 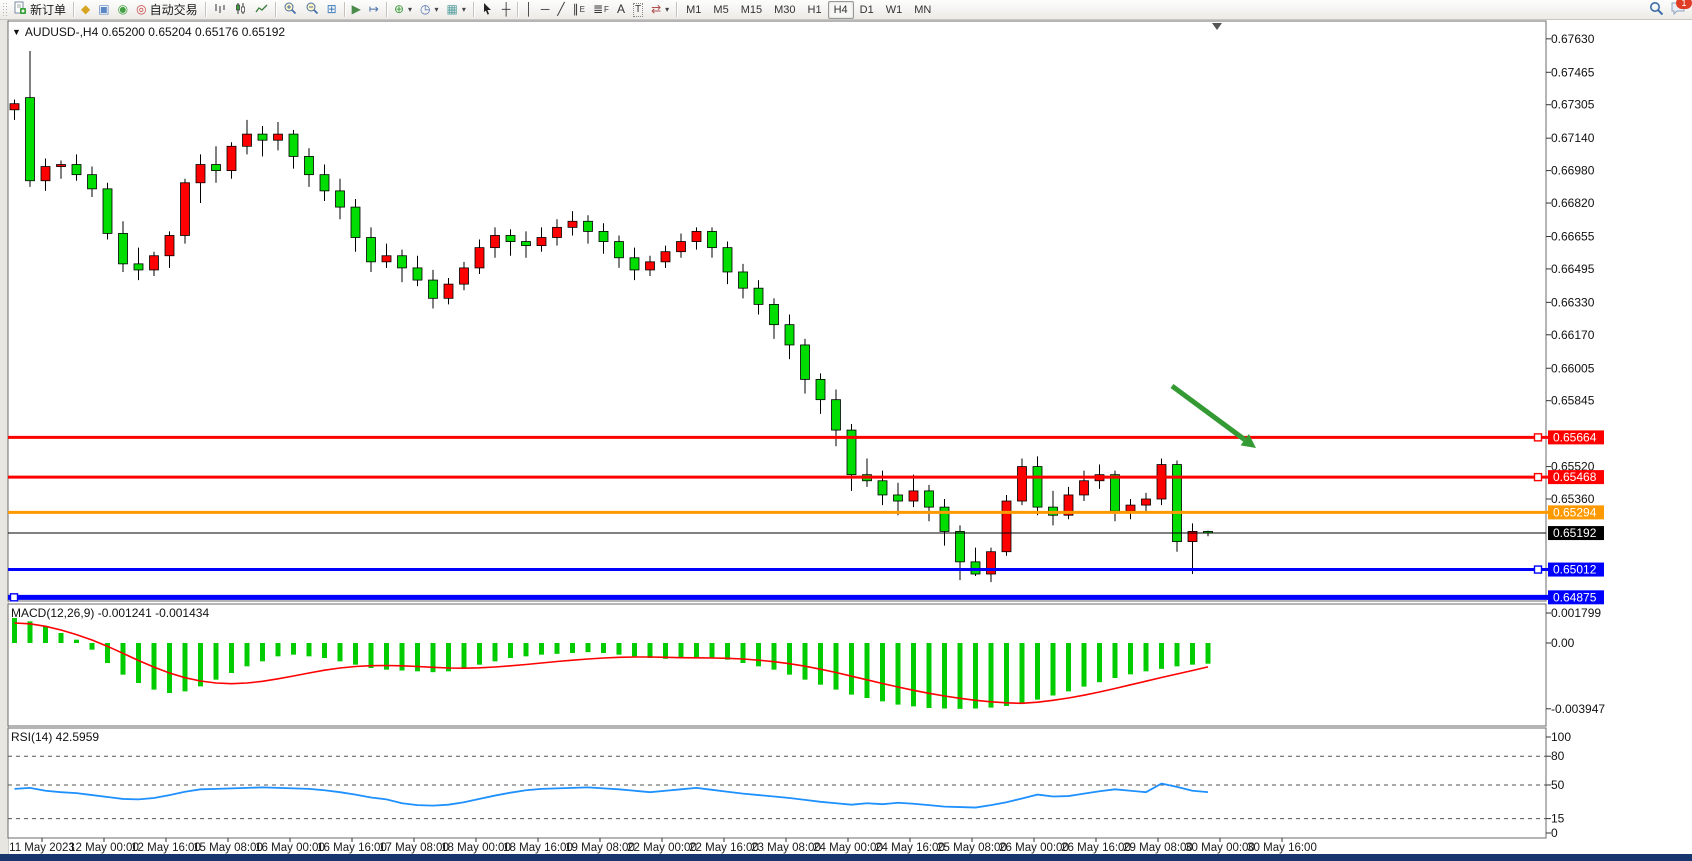 What do you see at coordinates (1248, 441) in the screenshot?
I see `annotation-arrow-head` at bounding box center [1248, 441].